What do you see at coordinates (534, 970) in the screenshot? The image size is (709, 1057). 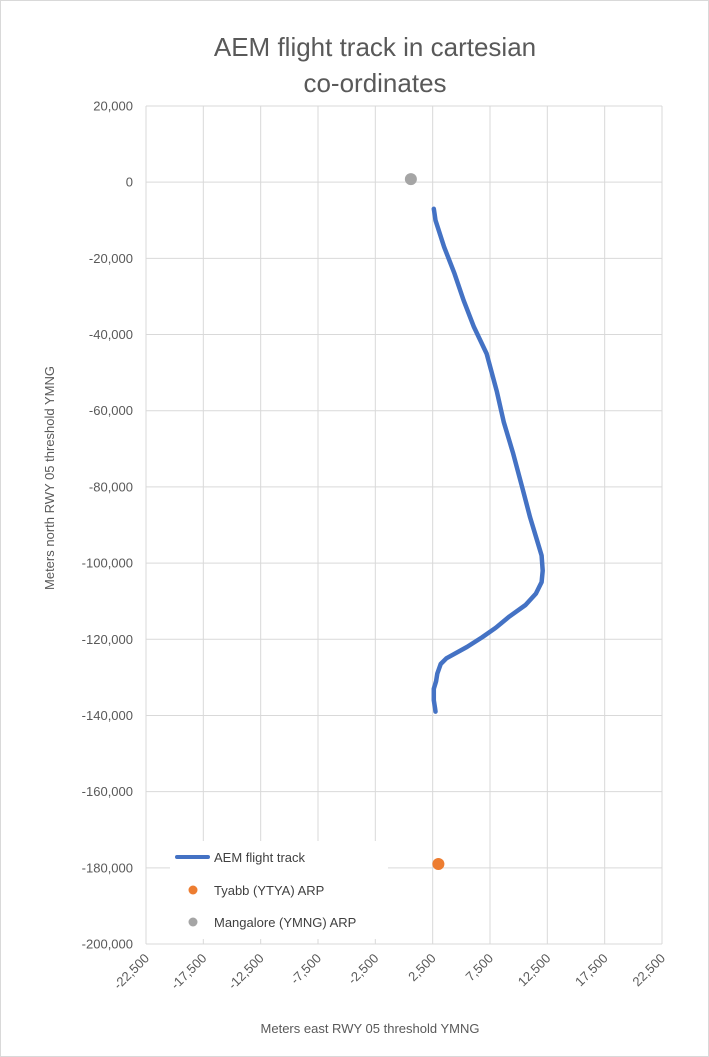 I see `x-tick-label: 12,500` at bounding box center [534, 970].